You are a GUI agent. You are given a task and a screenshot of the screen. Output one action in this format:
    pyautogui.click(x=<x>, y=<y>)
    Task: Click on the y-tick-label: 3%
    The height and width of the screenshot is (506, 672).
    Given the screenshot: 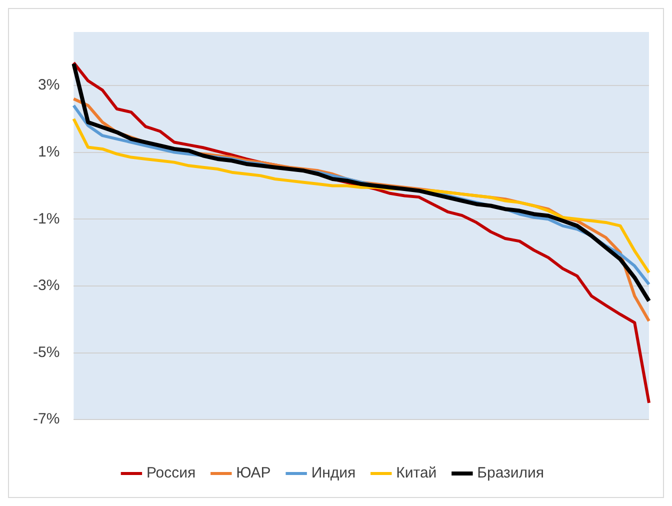 What is the action you would take?
    pyautogui.click(x=49, y=85)
    